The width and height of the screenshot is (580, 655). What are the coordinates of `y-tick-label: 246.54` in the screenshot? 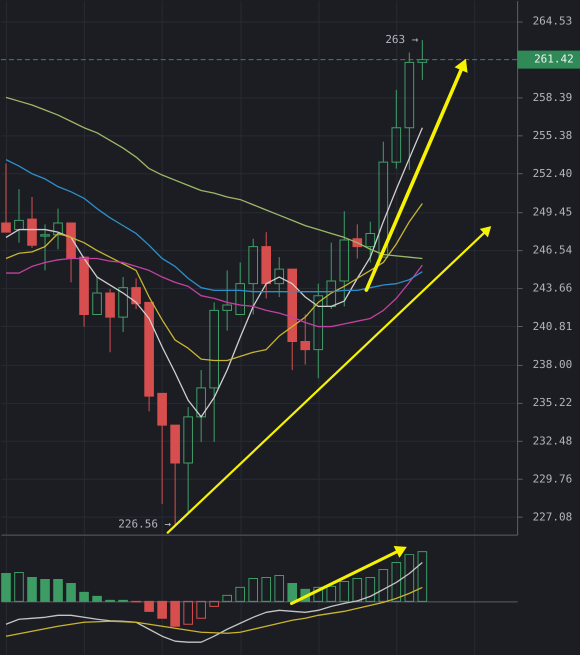 It's located at (552, 250).